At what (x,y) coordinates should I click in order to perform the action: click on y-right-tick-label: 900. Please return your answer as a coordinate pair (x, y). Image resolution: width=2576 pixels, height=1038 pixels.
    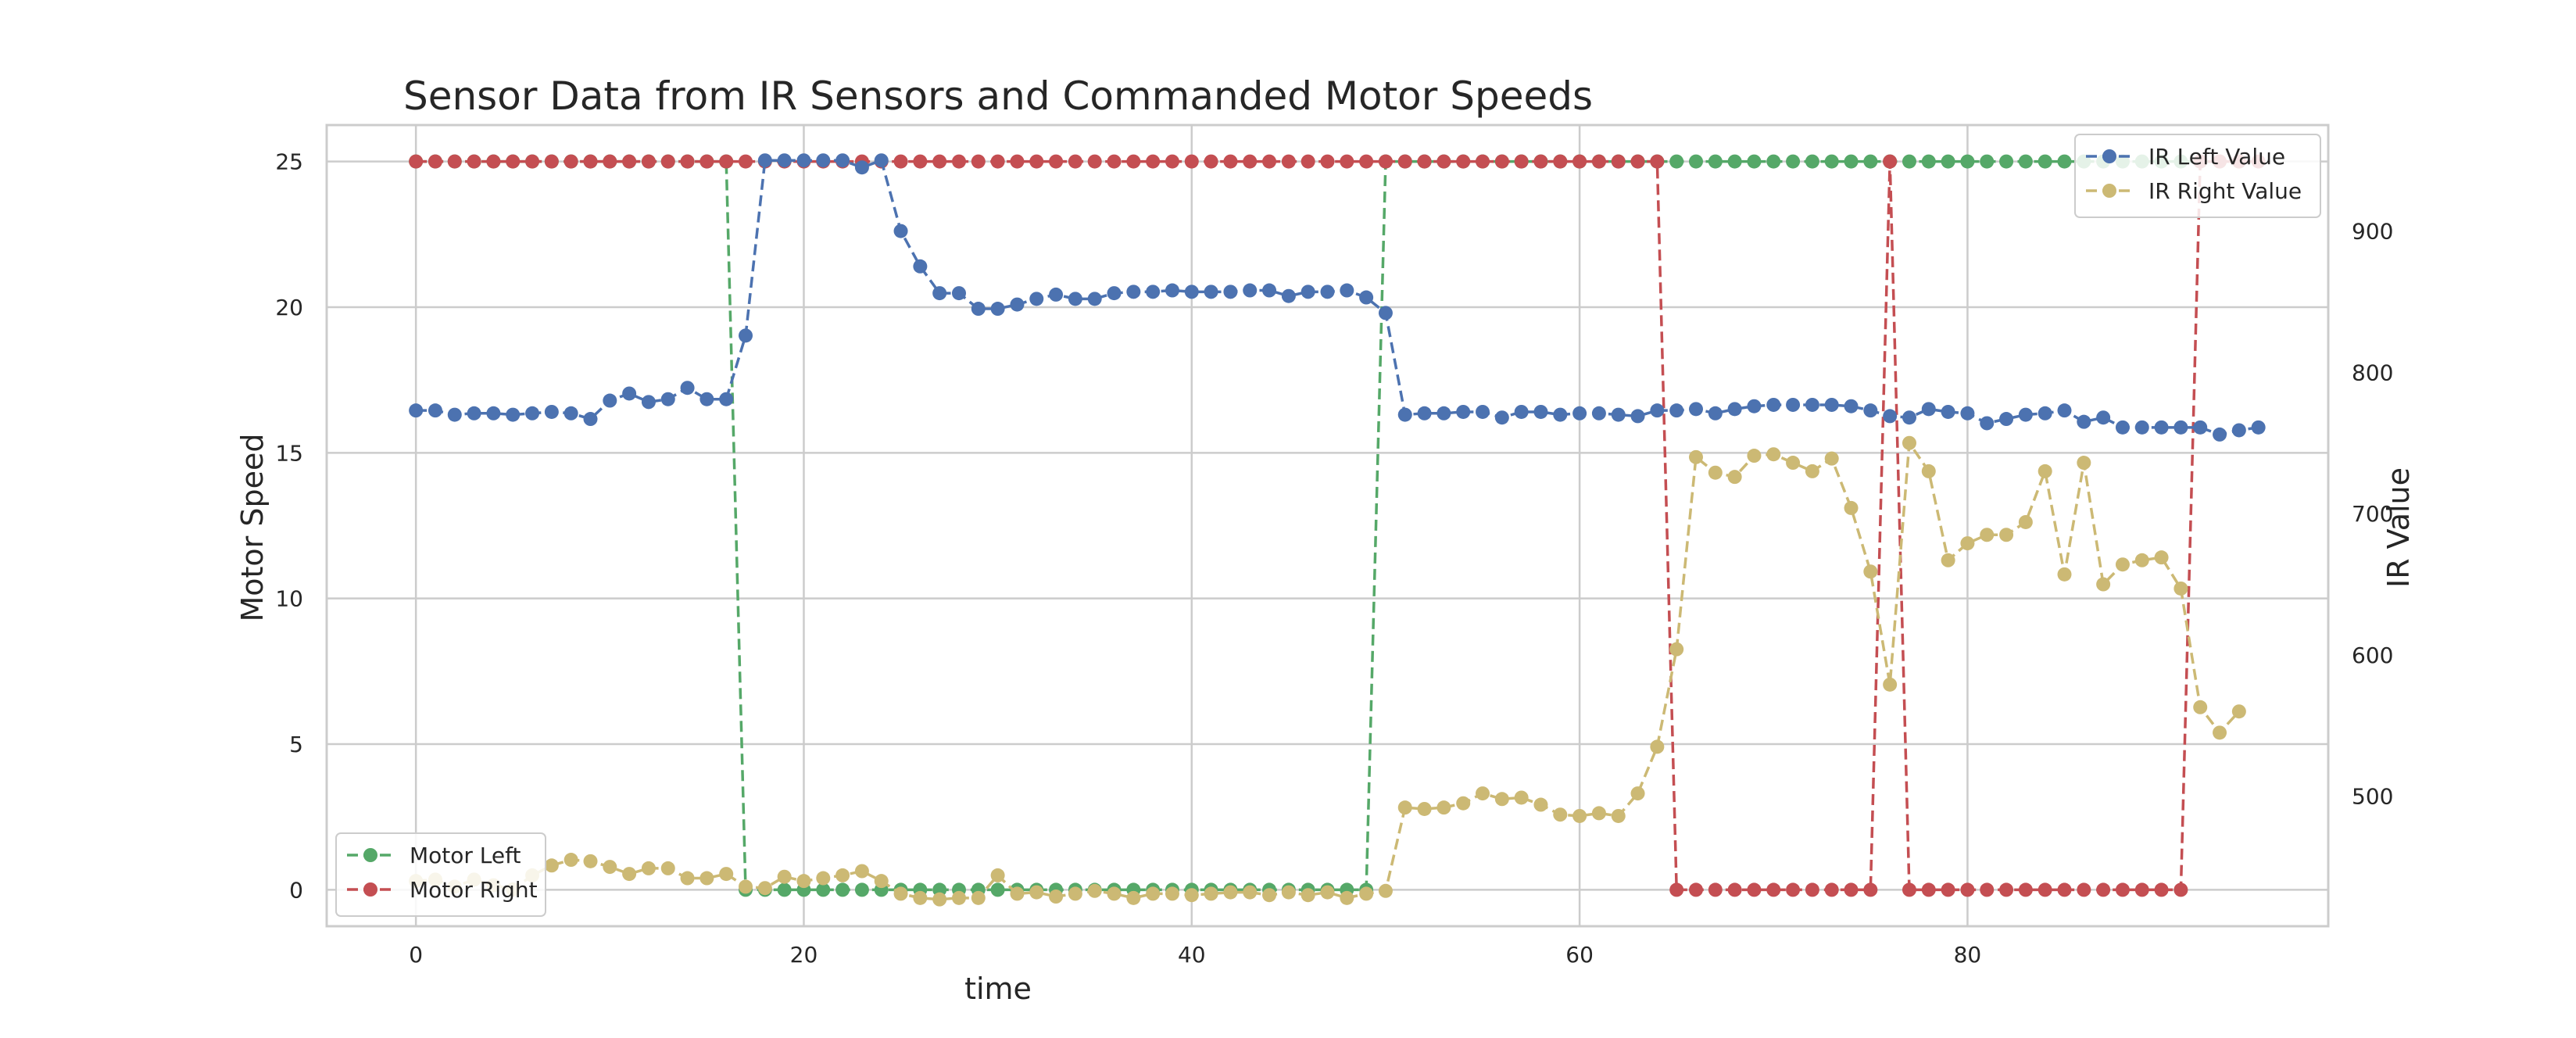
    Looking at the image, I should click on (2372, 232).